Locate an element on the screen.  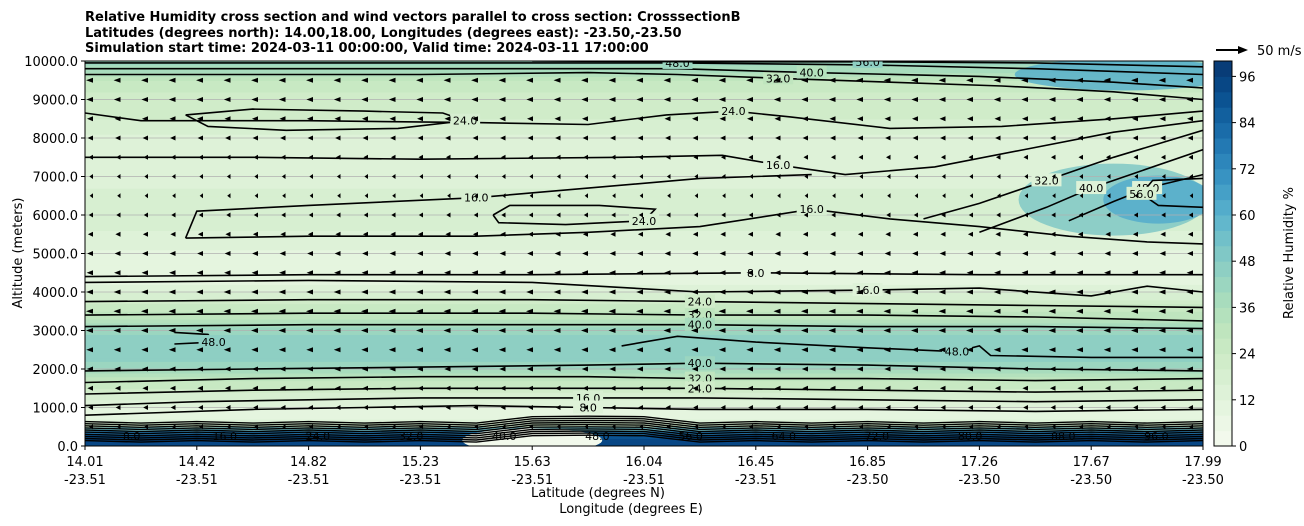
x-axis-label-lon: Longitude (degrees E) is located at coordinates (631, 509).